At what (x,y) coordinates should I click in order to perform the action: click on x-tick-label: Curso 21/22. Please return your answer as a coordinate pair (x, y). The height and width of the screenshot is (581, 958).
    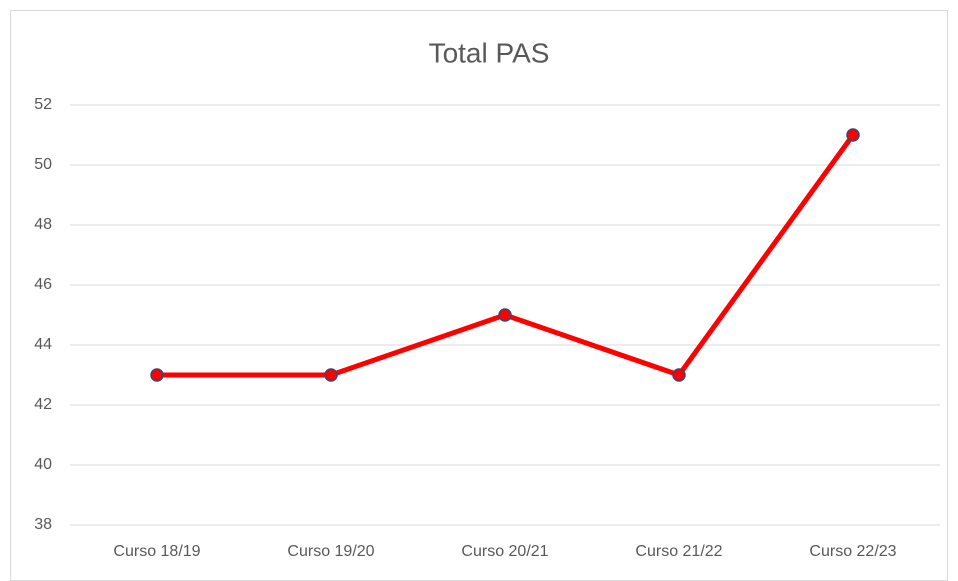
    Looking at the image, I should click on (678, 551).